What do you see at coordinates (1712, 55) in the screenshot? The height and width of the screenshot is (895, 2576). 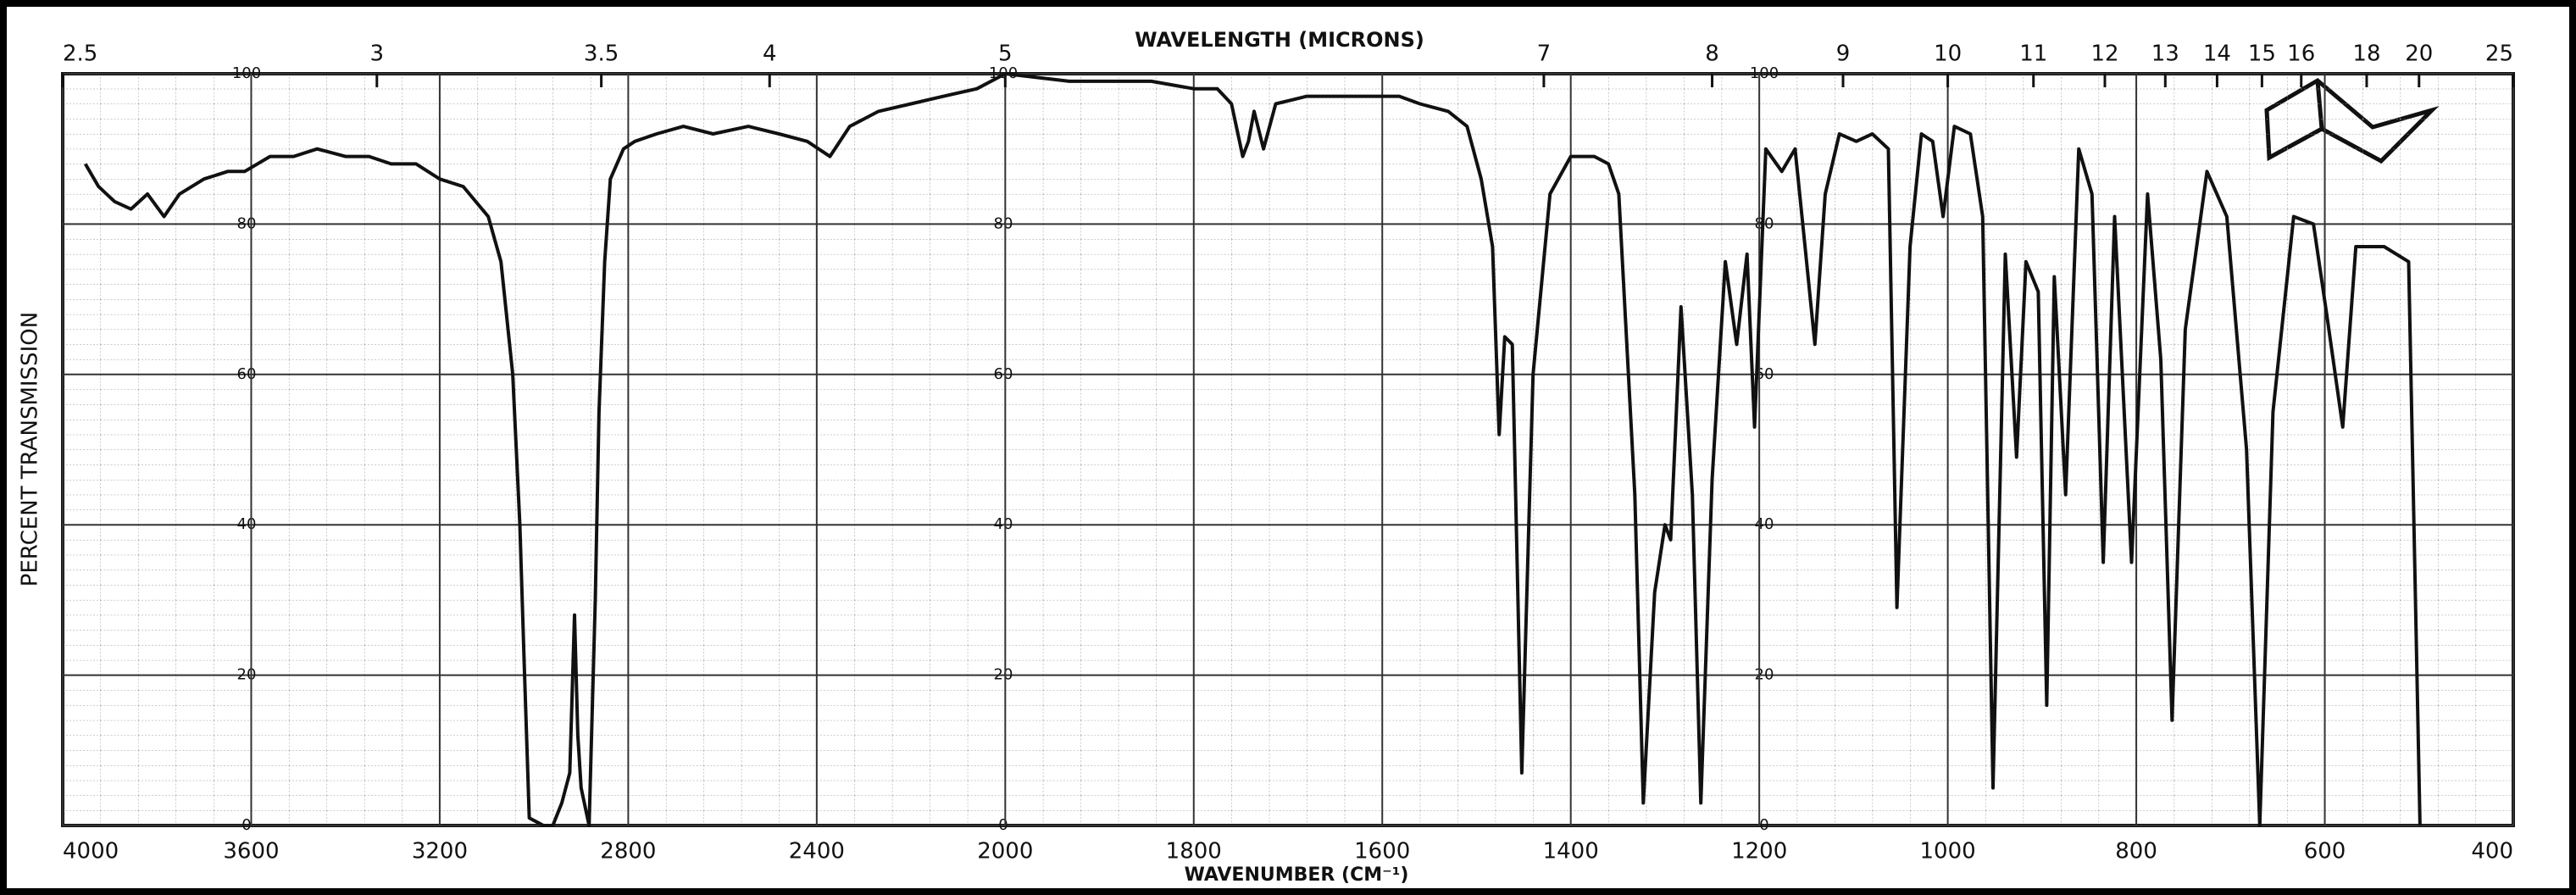 I see `x2-tick-label: 8` at bounding box center [1712, 55].